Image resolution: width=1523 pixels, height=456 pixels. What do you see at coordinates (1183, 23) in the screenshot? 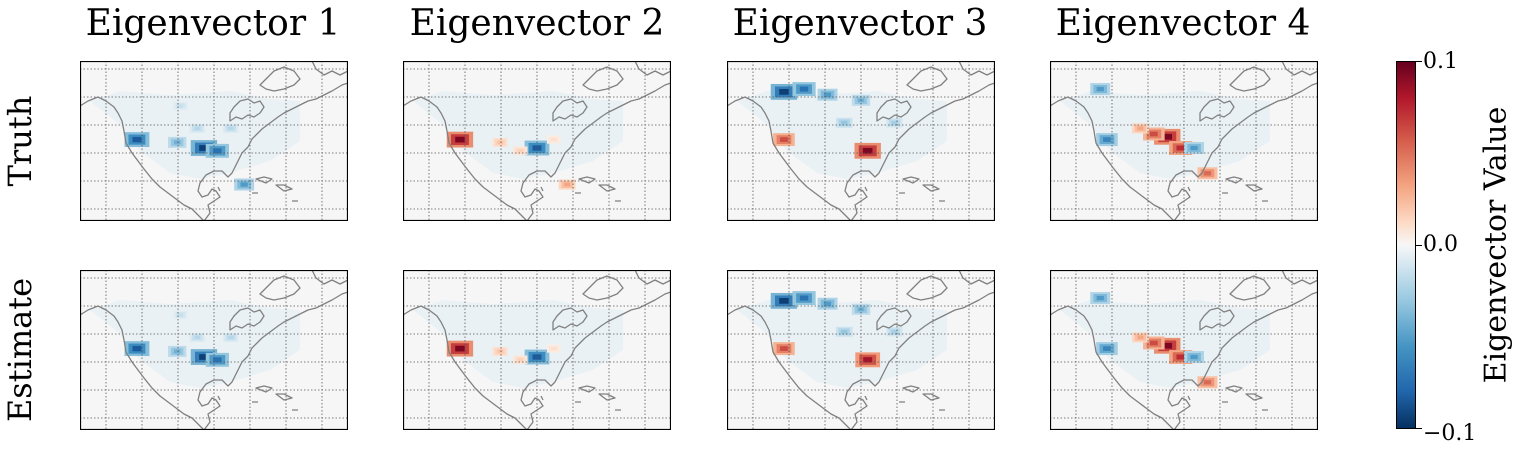
I see `column-title-eigenvector-4: Eigenvector 4` at bounding box center [1183, 23].